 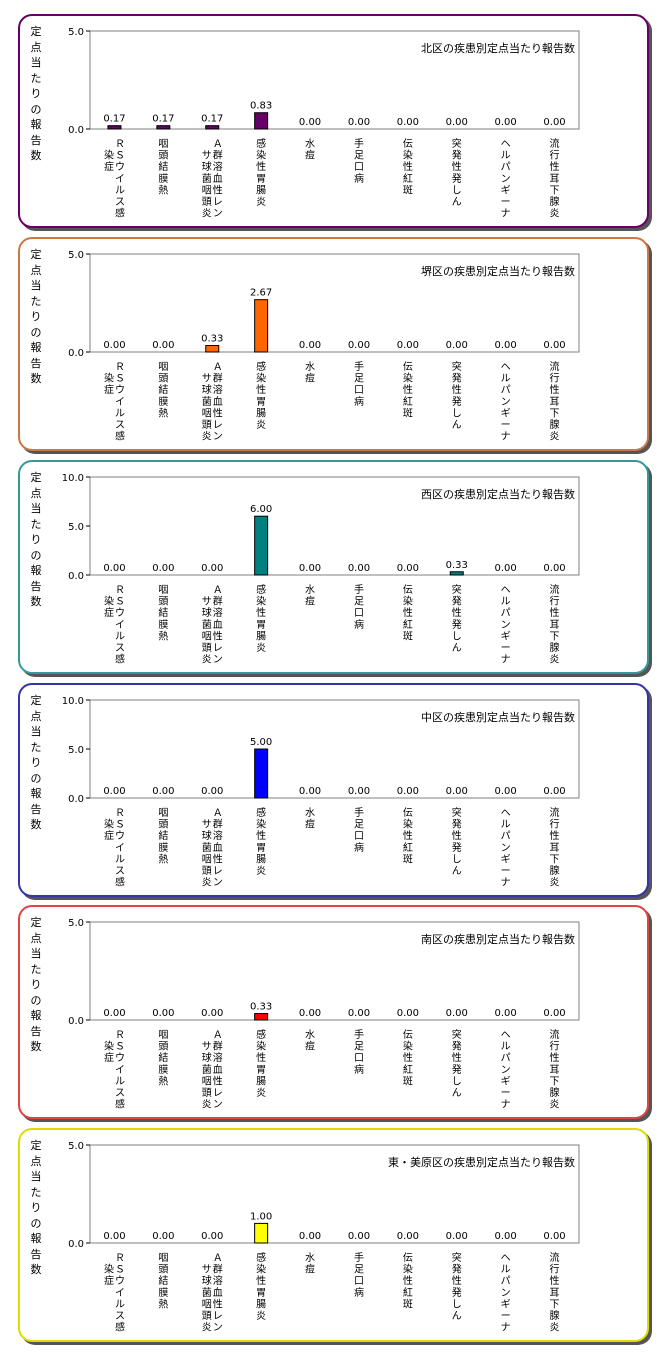 I want to click on y-tick-label: 0.0, so click(x=76, y=353).